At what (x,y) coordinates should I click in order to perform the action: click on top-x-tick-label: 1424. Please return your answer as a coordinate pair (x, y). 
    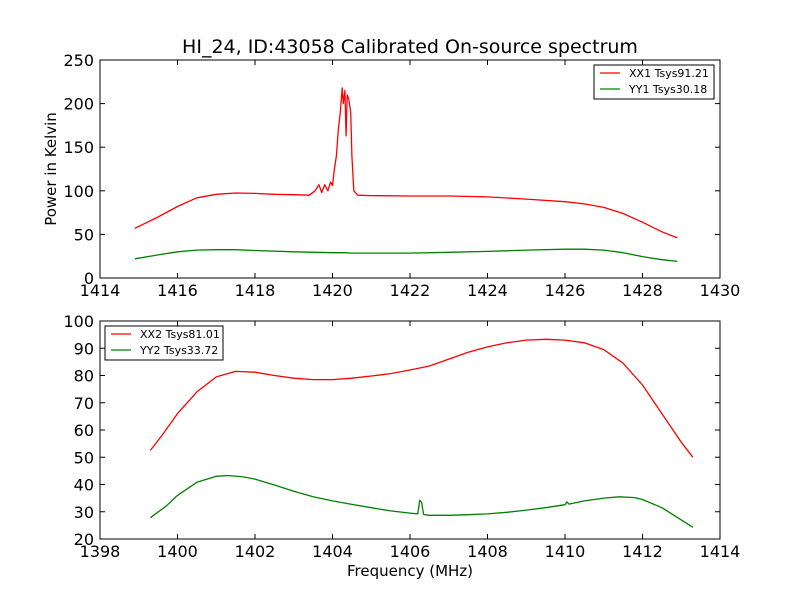
    Looking at the image, I should click on (487, 290).